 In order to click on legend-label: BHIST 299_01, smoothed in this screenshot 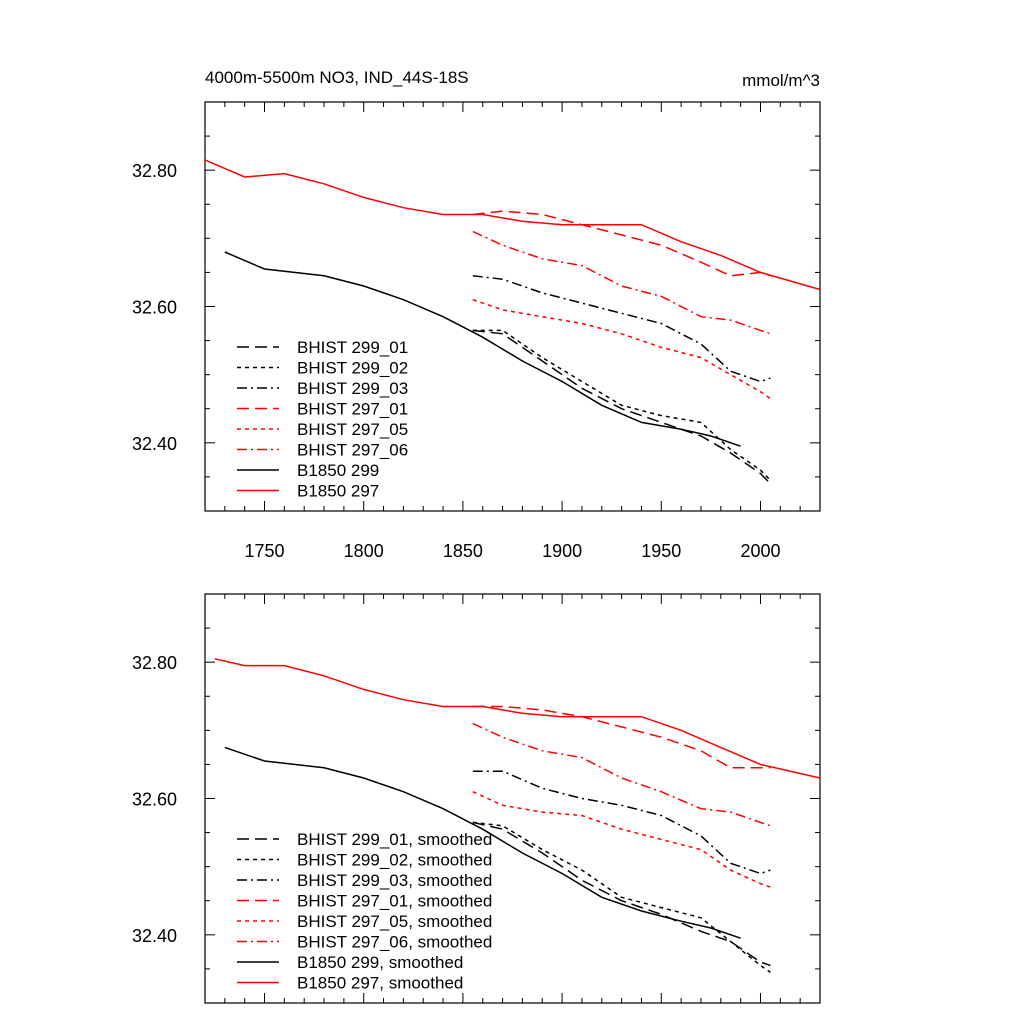, I will do `click(394, 839)`.